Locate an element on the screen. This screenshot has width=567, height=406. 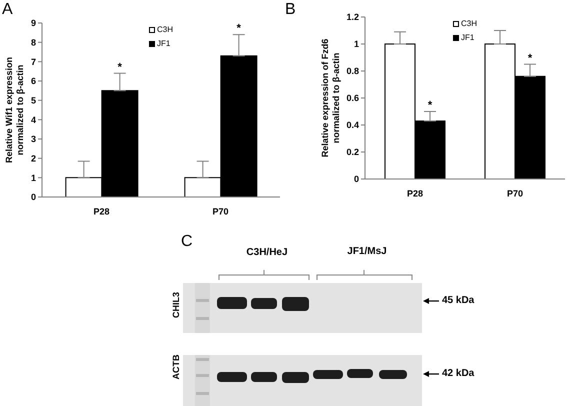
y-tick-label: 2 is located at coordinates (33, 159).